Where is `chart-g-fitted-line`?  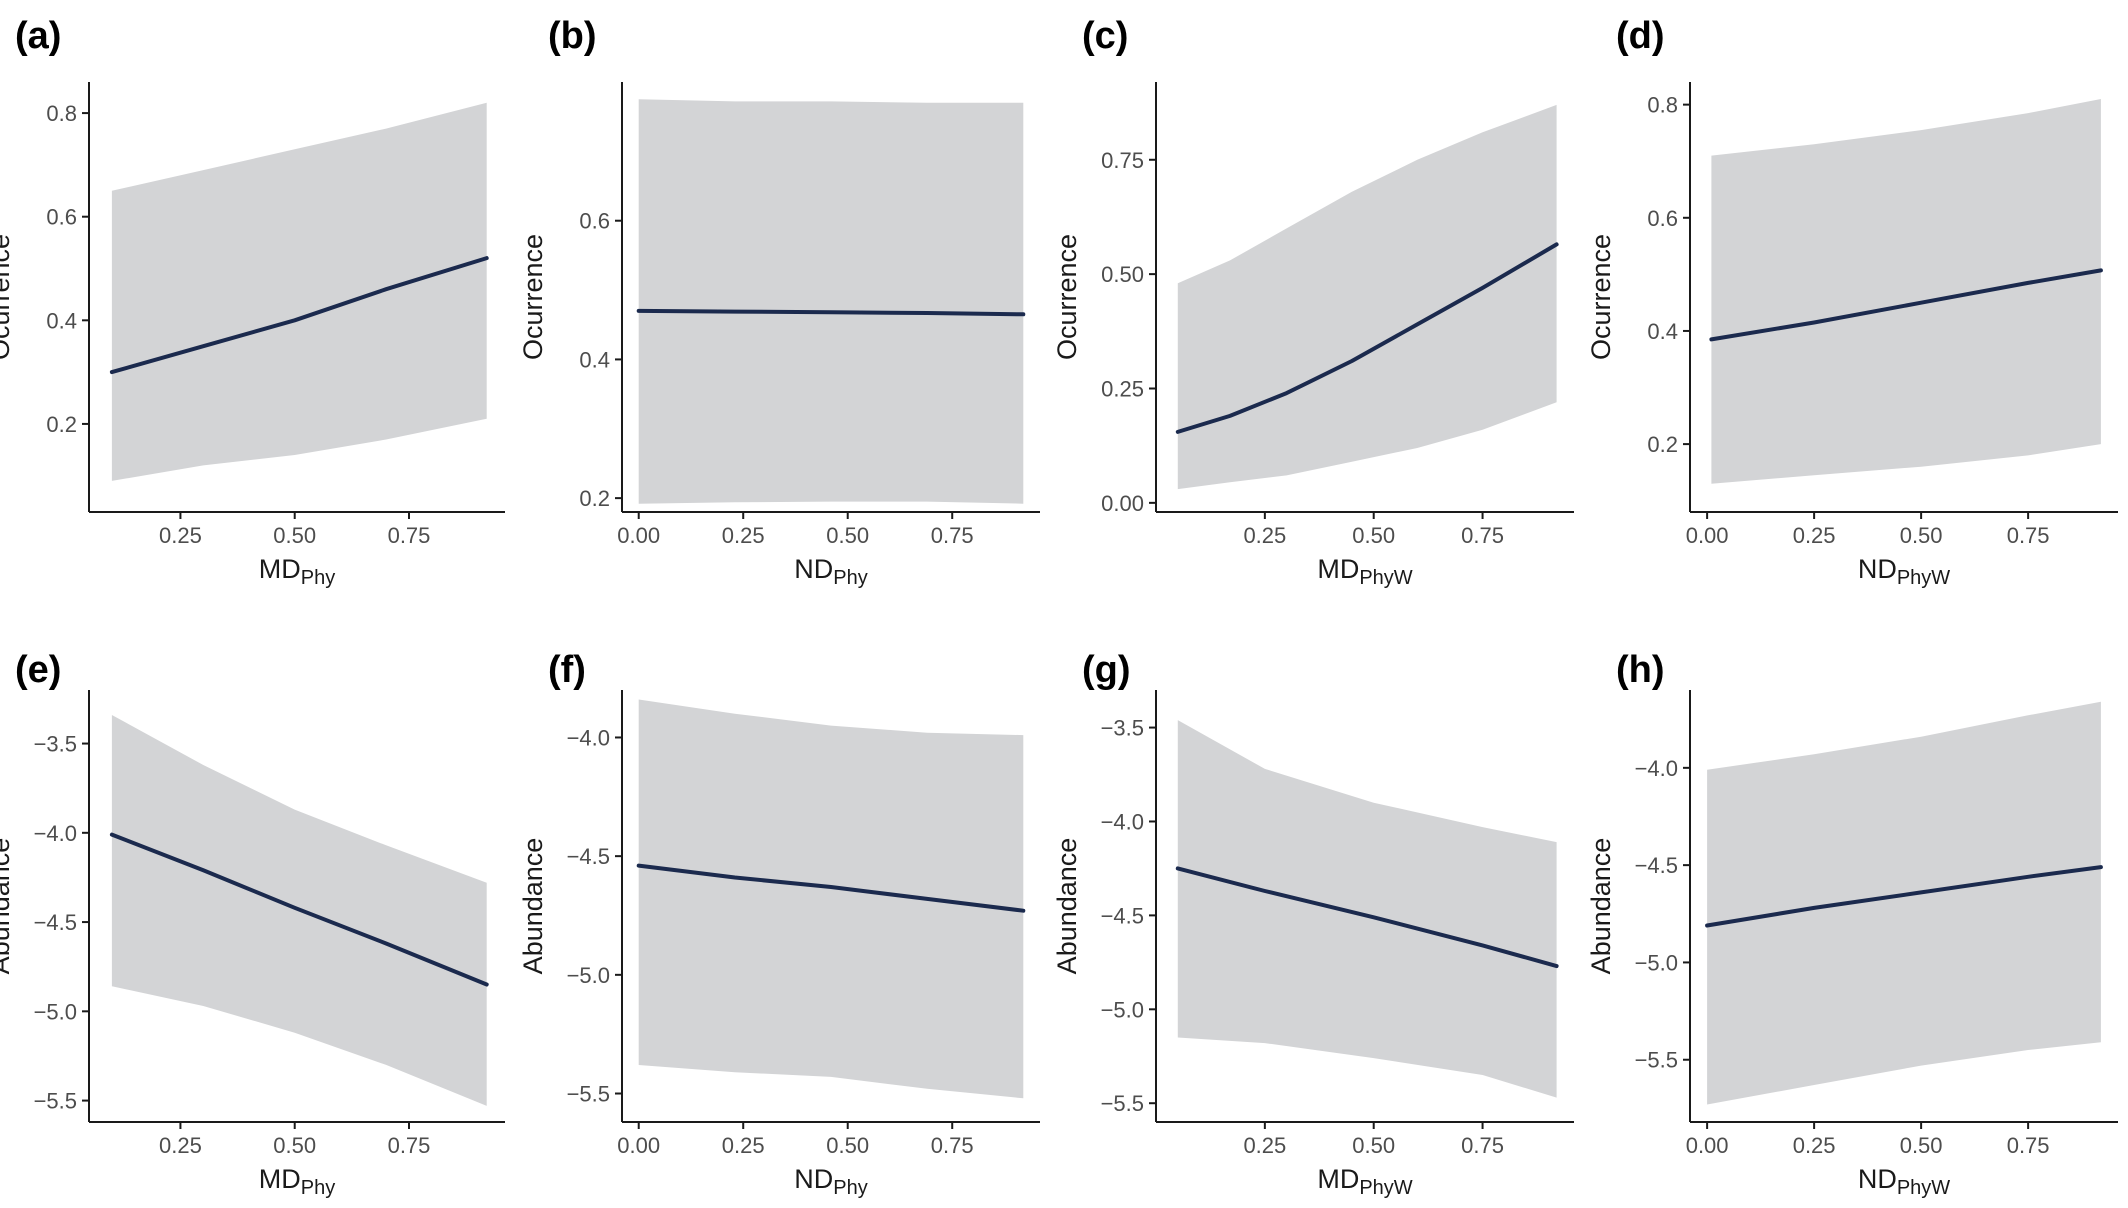 chart-g-fitted-line is located at coordinates (1367, 917).